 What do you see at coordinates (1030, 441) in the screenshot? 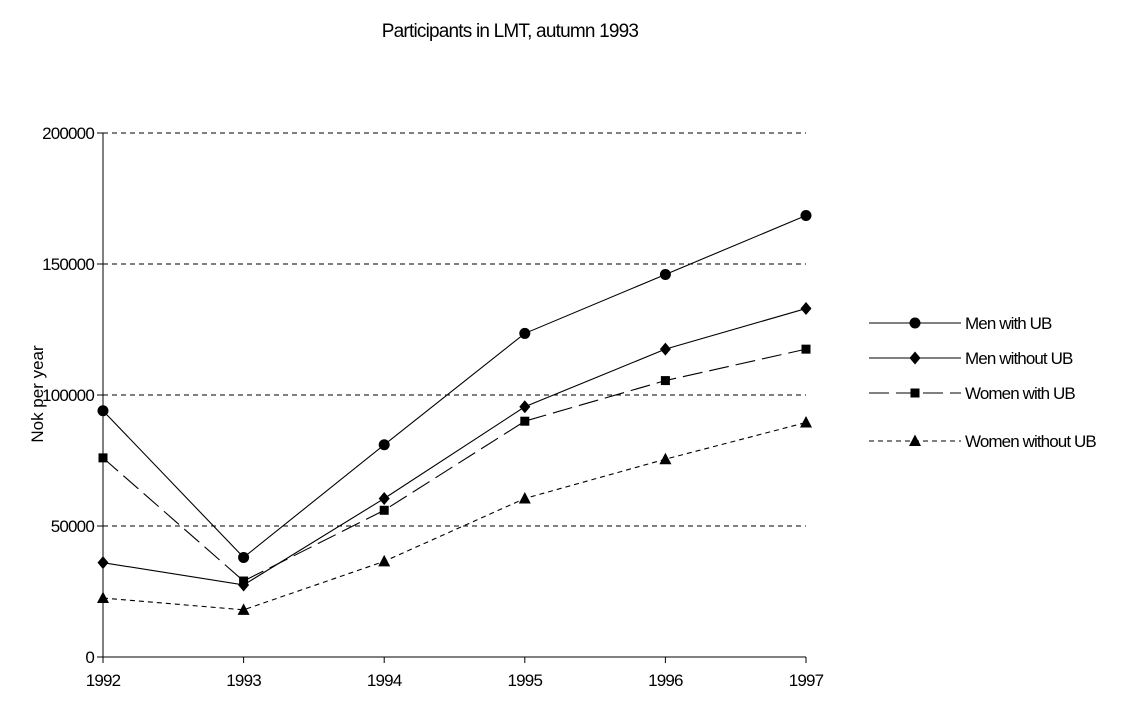
I see `legend-label: Women without UB` at bounding box center [1030, 441].